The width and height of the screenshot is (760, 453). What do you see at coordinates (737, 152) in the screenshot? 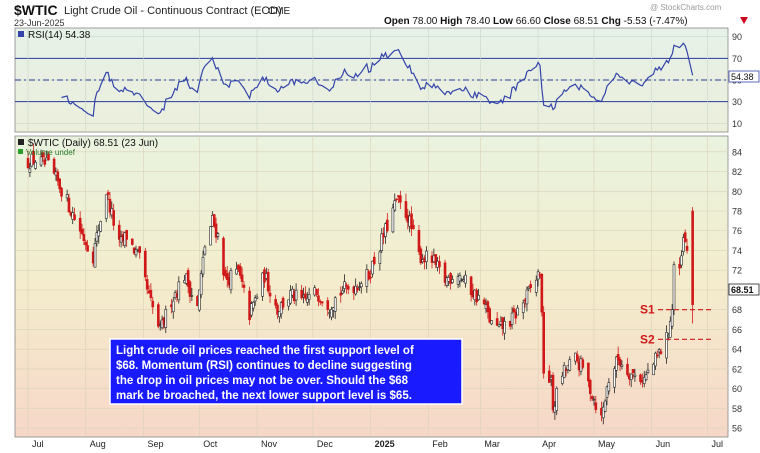
I see `price-tick-label: 84` at bounding box center [737, 152].